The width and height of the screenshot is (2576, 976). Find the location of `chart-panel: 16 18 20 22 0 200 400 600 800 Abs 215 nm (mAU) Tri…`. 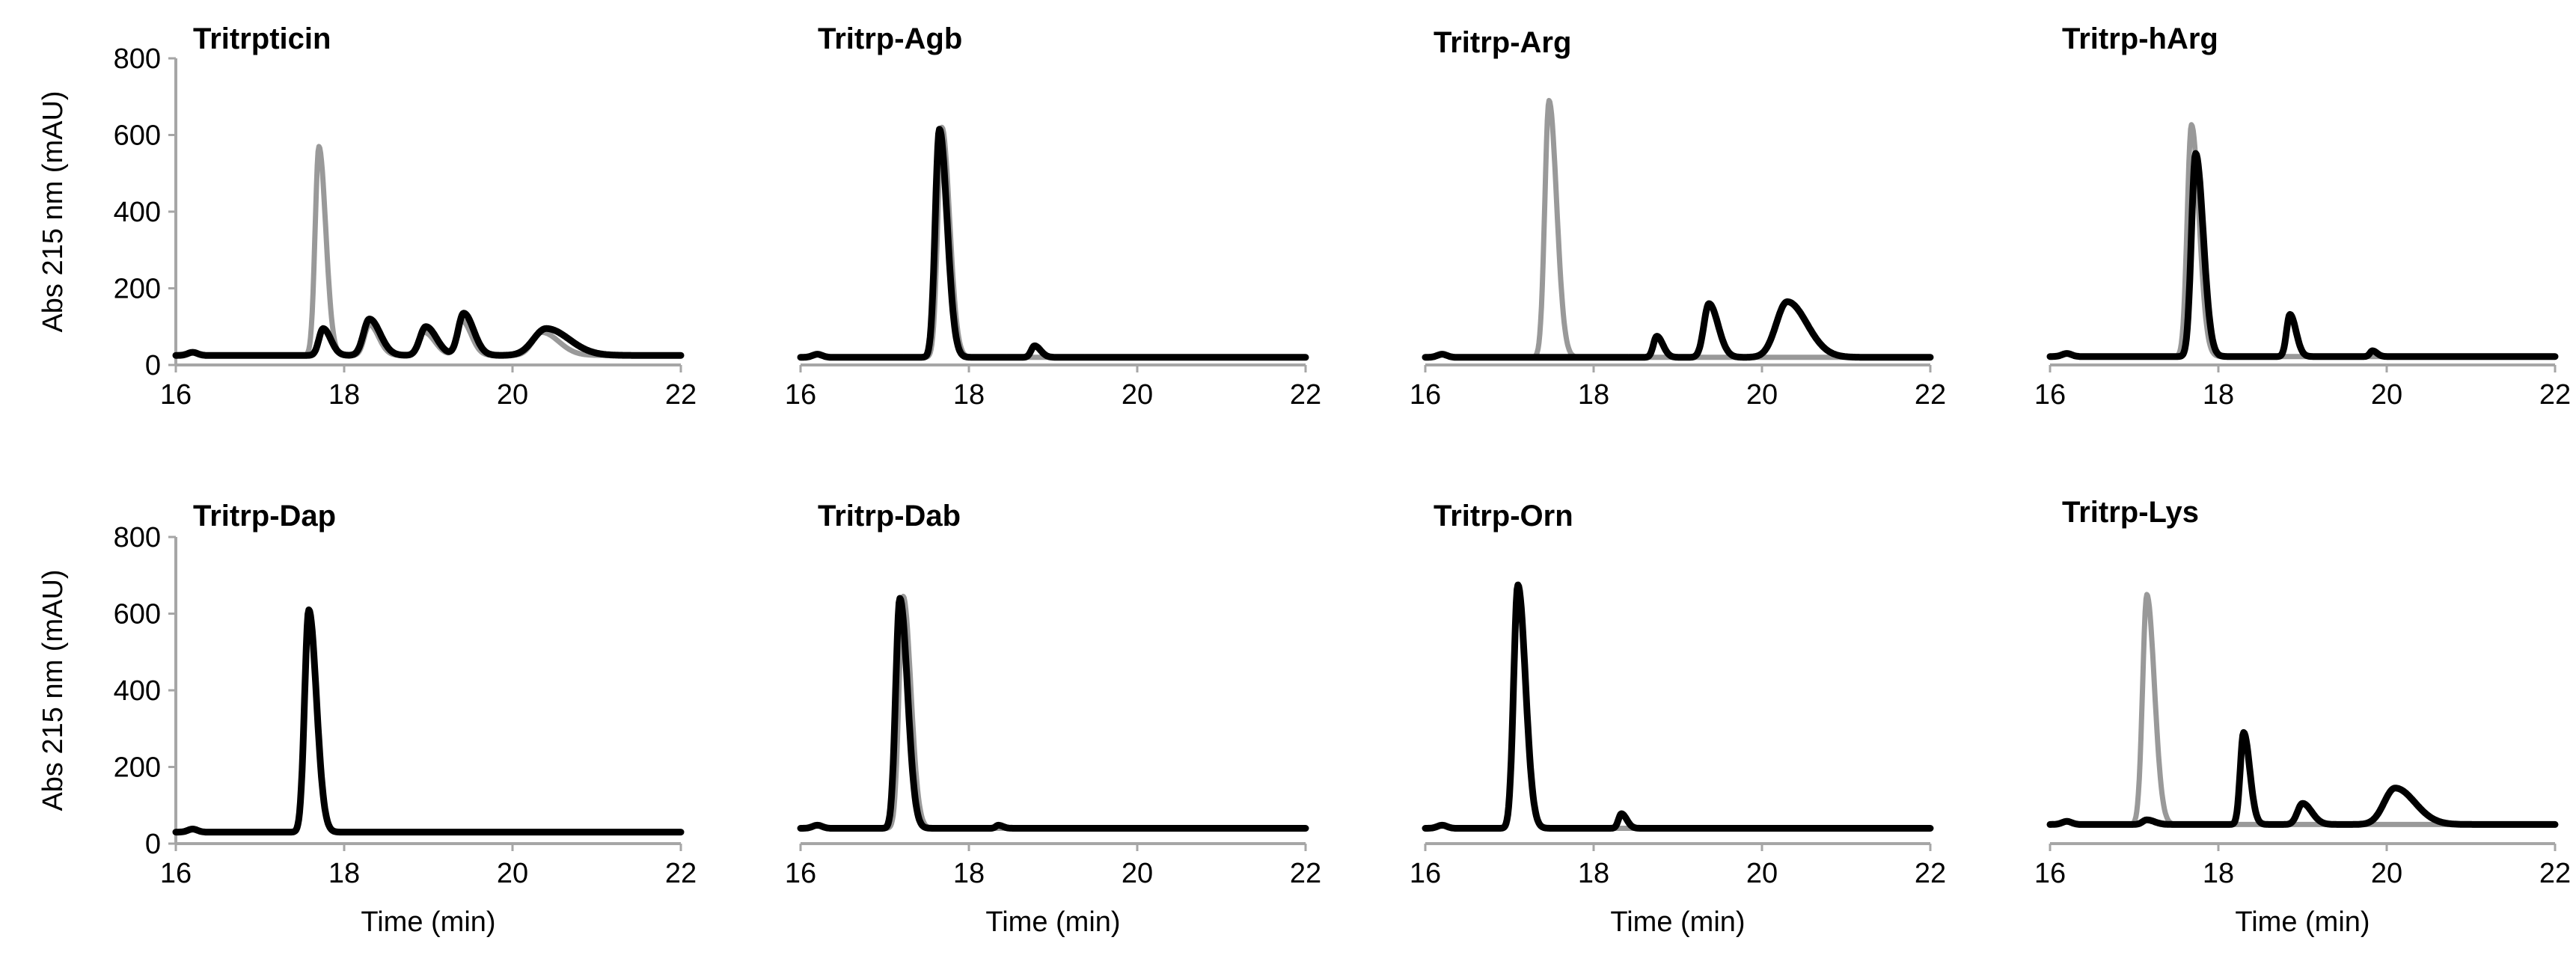

chart-panel: 16 18 20 22 0 200 400 600 800 Abs 215 nm (mAU) Tri… is located at coordinates (367, 216).